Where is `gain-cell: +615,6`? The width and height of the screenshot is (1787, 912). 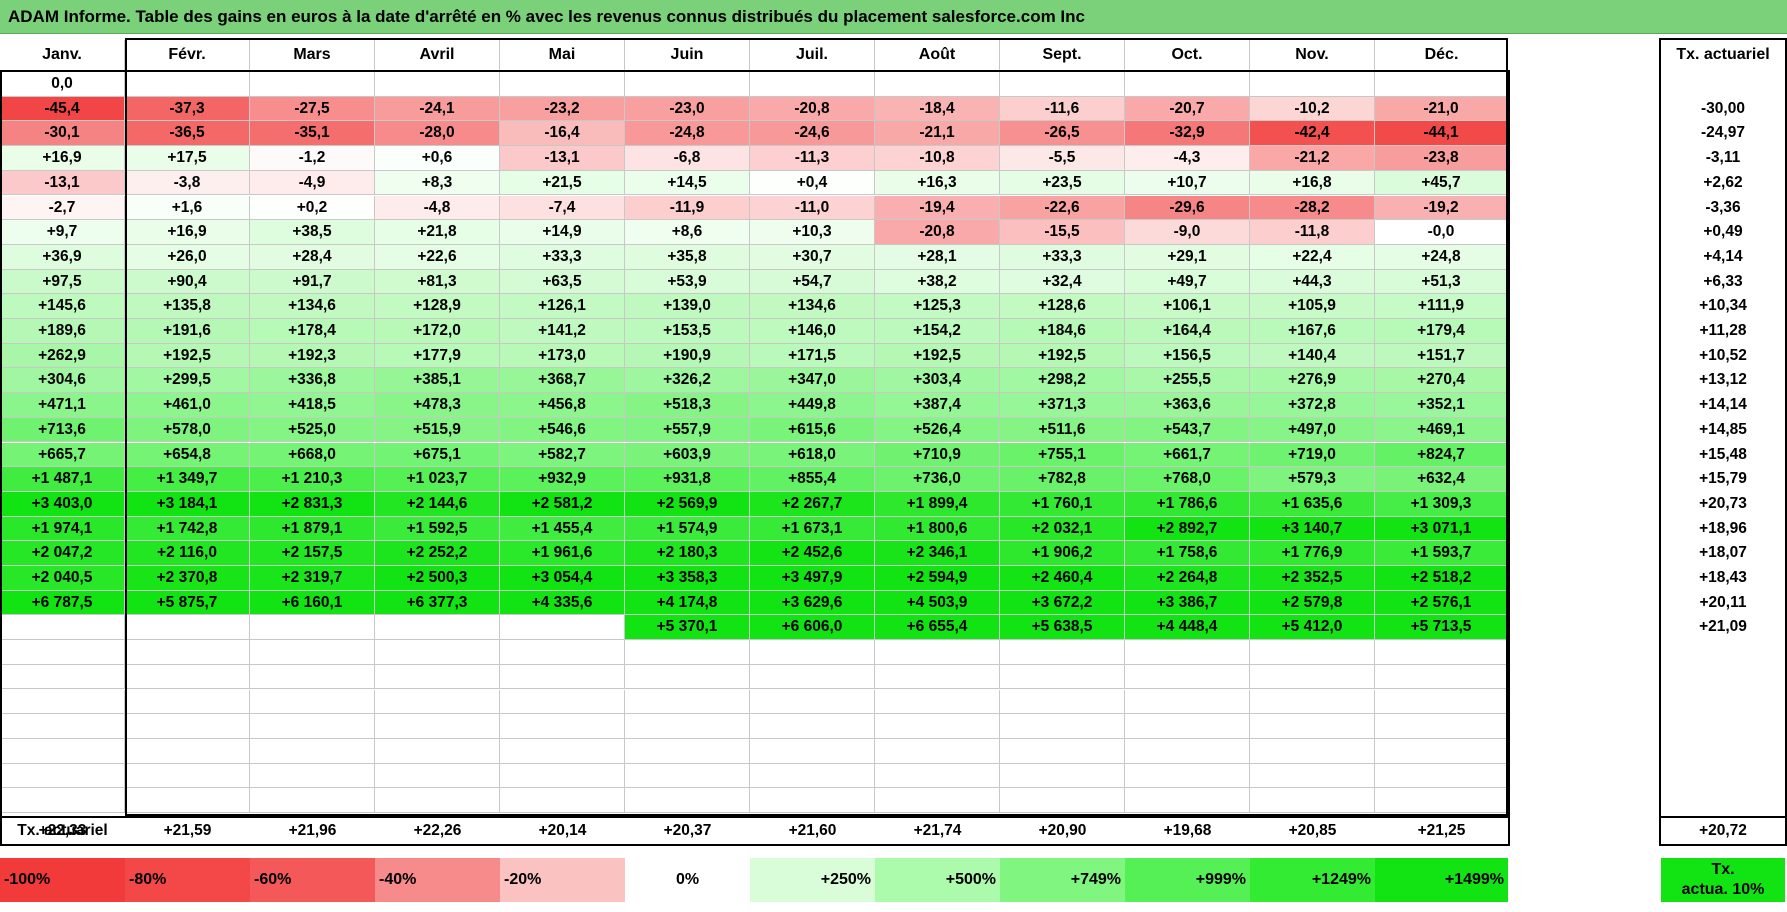
gain-cell: +615,6 is located at coordinates (812, 430).